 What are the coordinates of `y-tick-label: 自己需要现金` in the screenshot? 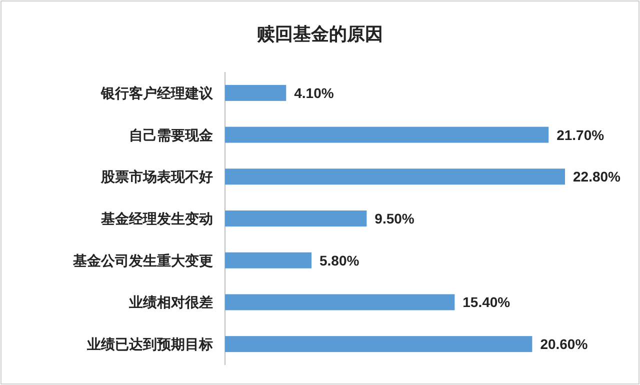 It's located at (171, 134).